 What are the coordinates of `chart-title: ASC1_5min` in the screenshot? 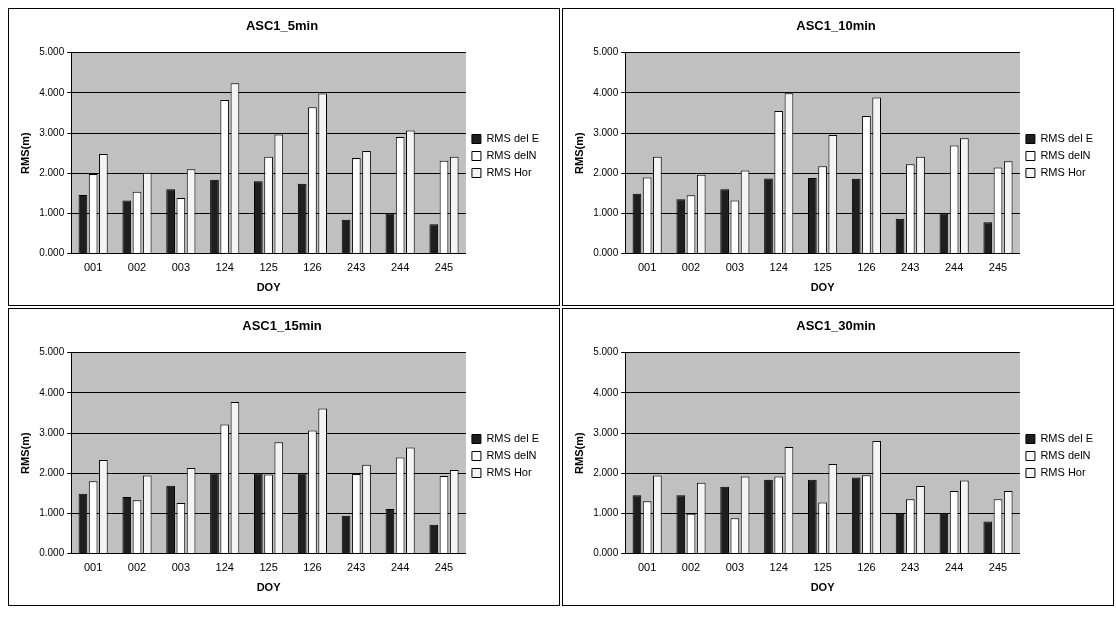 It's located at (282, 26).